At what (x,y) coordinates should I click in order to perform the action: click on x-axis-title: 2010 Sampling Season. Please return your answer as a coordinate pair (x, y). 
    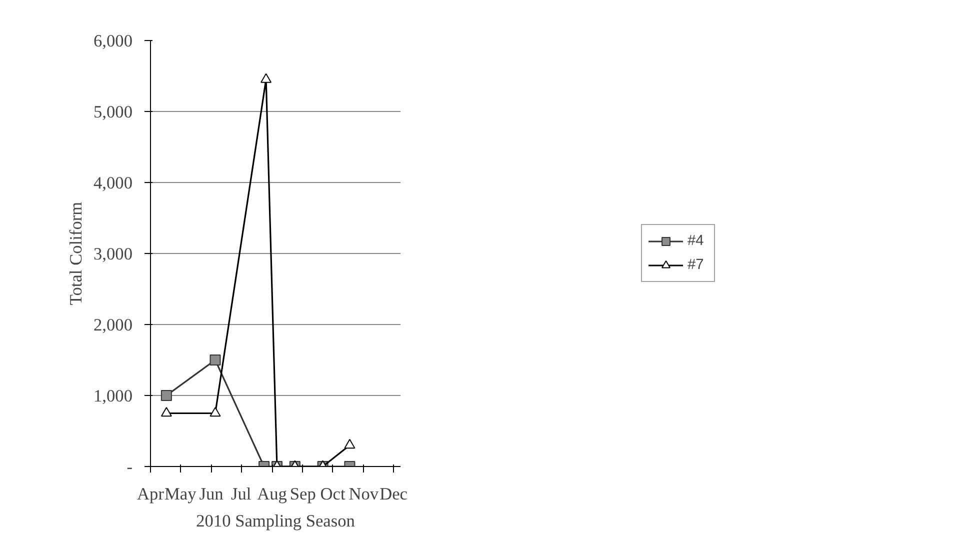
    Looking at the image, I should click on (276, 521).